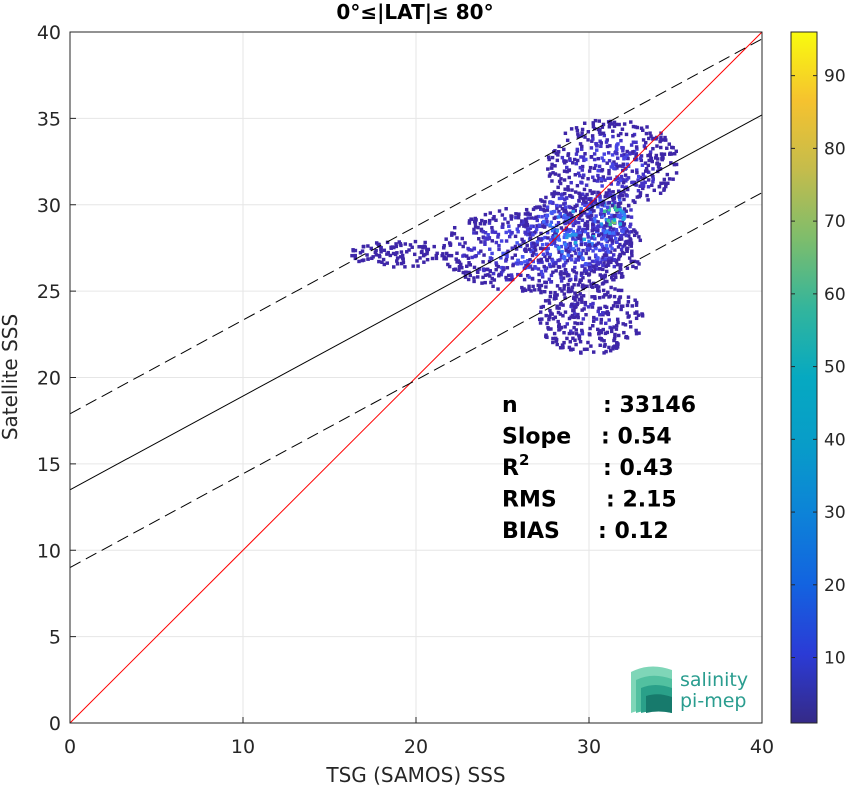 This screenshot has width=851, height=789. What do you see at coordinates (55, 638) in the screenshot?
I see `y-tick-label: 5` at bounding box center [55, 638].